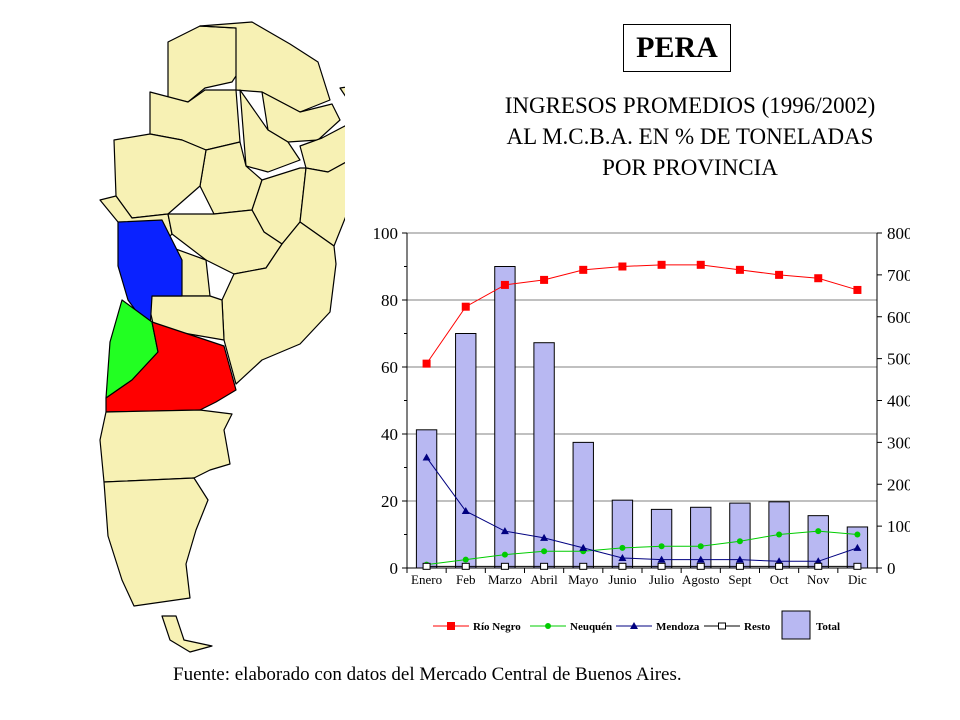 This screenshot has height=720, width=960. I want to click on x-tick-label: Dic, so click(857, 579).